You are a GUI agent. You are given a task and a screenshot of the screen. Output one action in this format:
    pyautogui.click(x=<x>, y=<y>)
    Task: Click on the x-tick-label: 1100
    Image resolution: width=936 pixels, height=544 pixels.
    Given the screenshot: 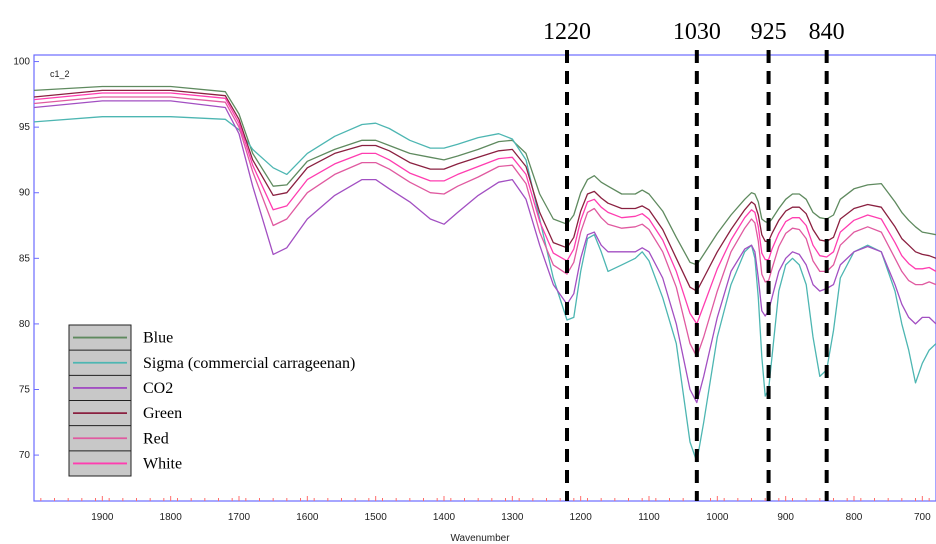 What is the action you would take?
    pyautogui.click(x=649, y=517)
    